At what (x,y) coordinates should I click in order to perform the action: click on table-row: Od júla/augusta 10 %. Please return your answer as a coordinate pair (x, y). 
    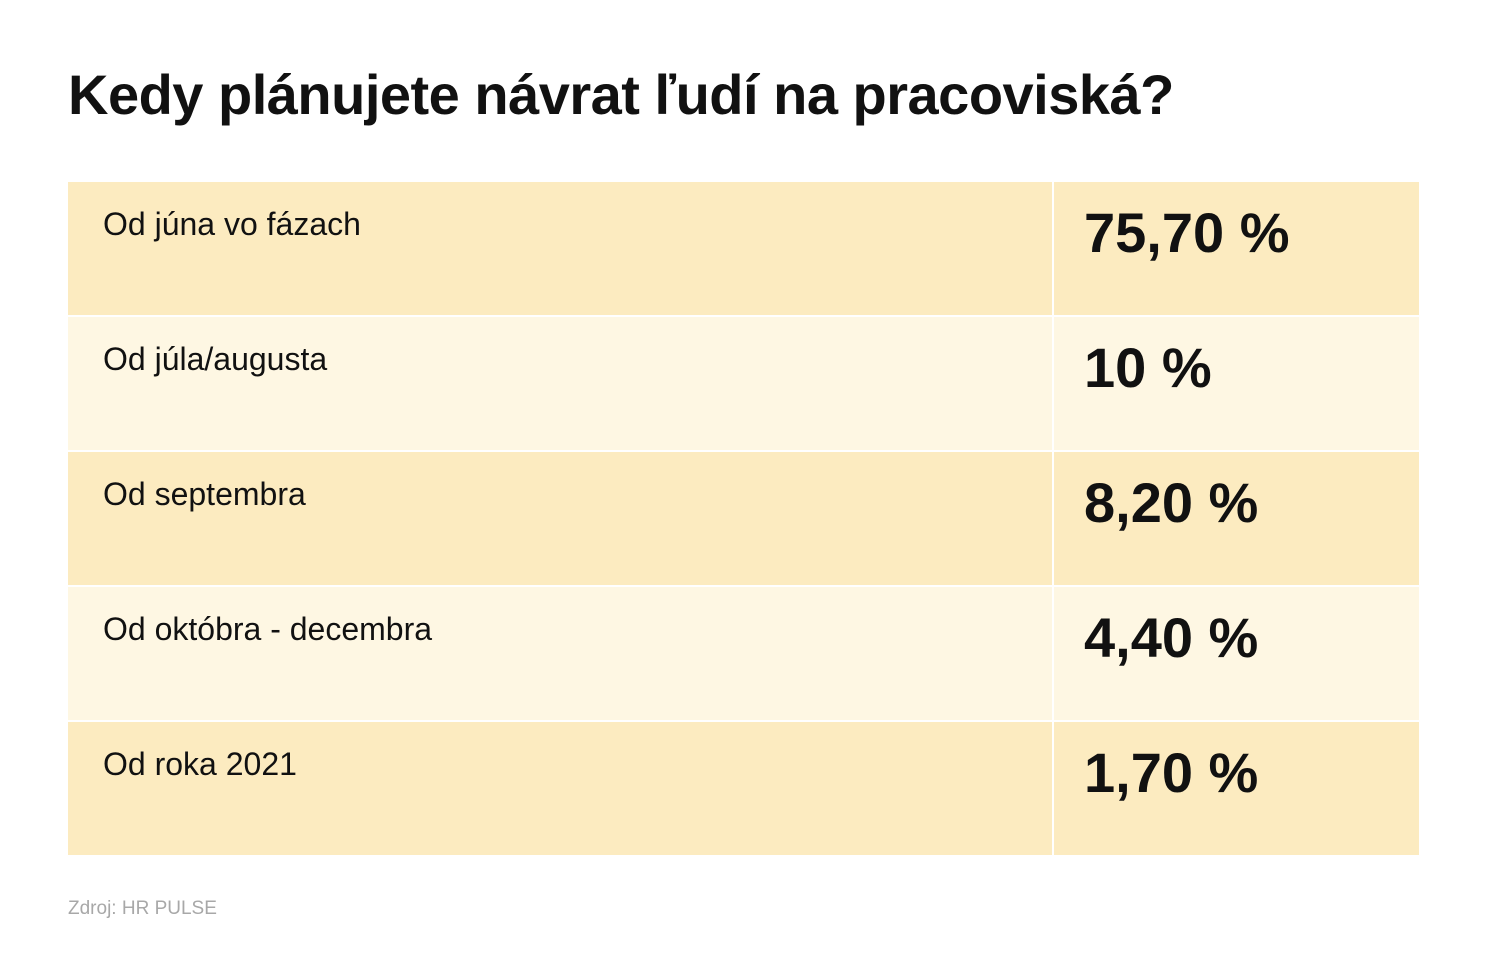
    Looking at the image, I should click on (743, 383).